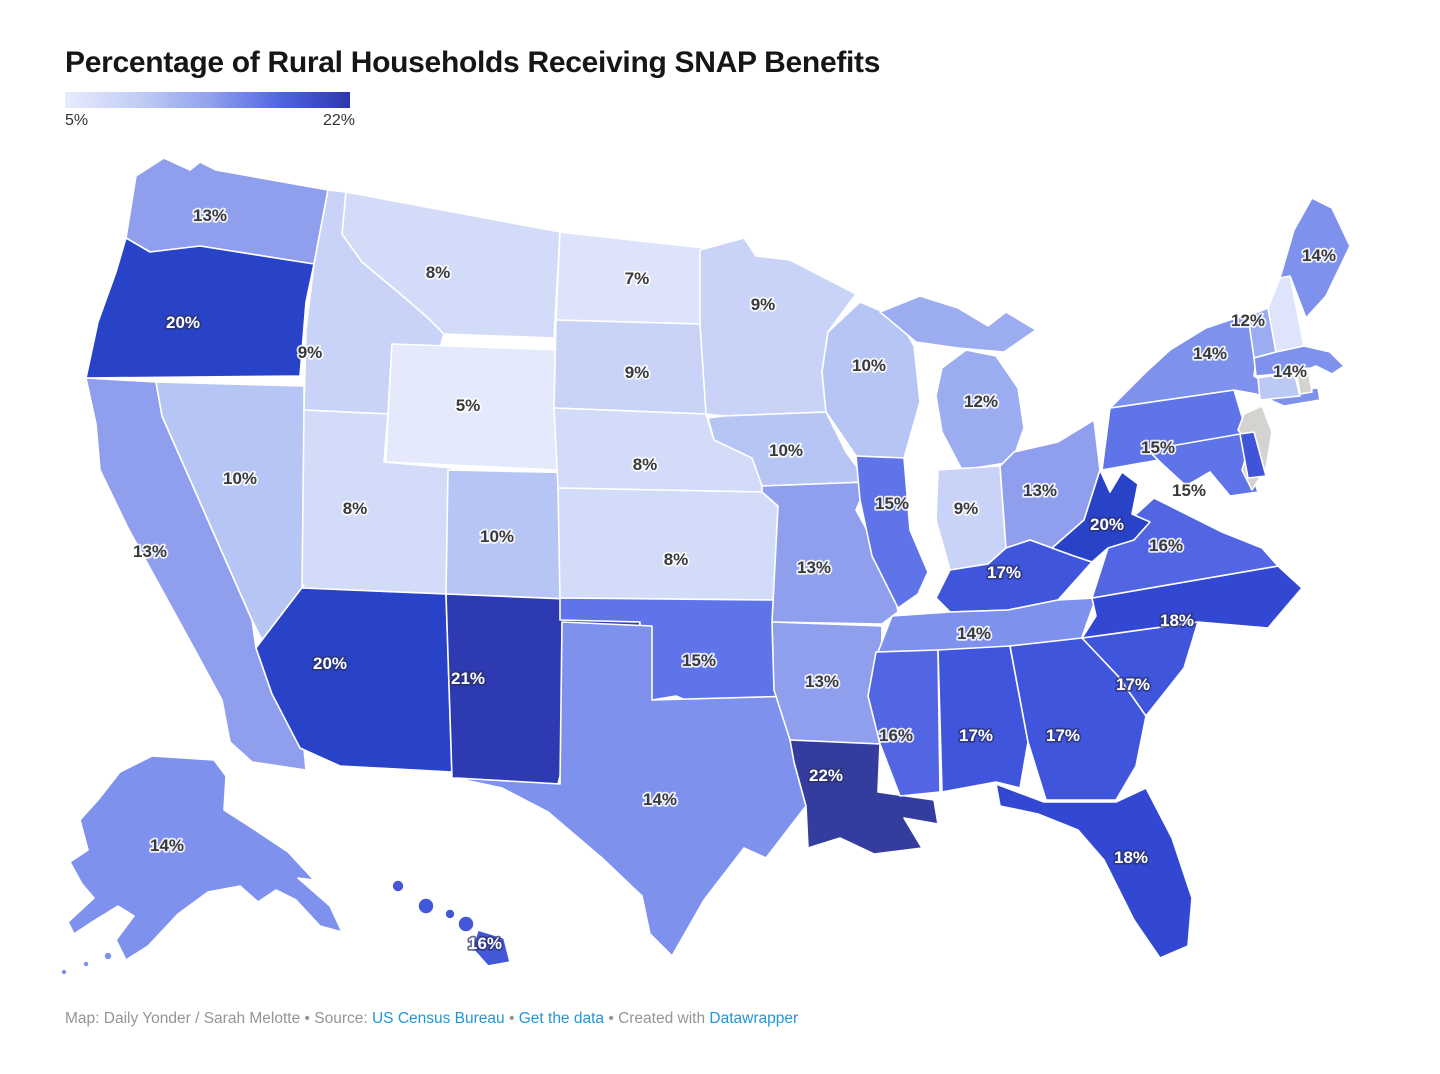 Image resolution: width=1440 pixels, height=1074 pixels. What do you see at coordinates (1158, 447) in the screenshot?
I see `state-label-pa: 15%` at bounding box center [1158, 447].